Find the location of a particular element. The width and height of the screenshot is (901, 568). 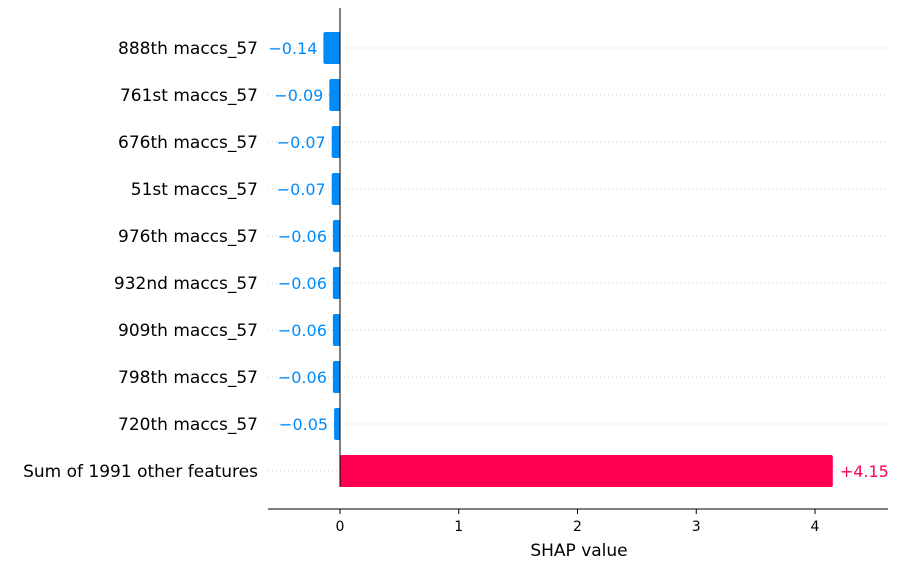

feature-label: 932nd maccs_57 is located at coordinates (186, 284).